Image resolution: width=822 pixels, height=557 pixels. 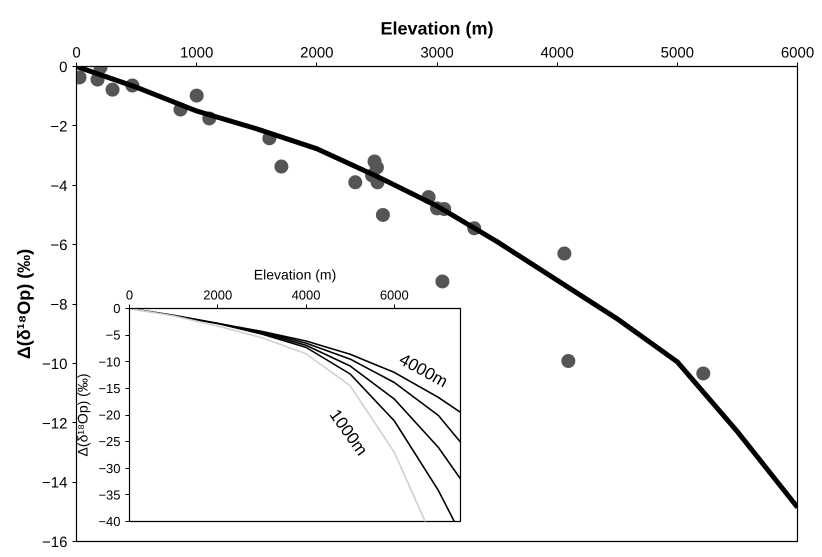 I want to click on x-tick-label: 1000, so click(x=197, y=53).